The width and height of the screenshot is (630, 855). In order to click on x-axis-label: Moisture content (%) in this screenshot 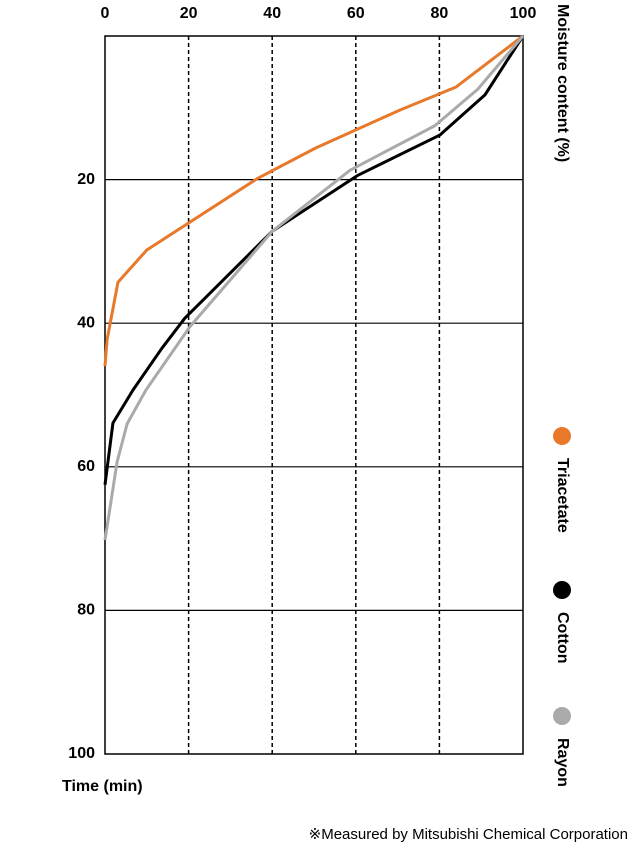, I will do `click(562, 83)`.